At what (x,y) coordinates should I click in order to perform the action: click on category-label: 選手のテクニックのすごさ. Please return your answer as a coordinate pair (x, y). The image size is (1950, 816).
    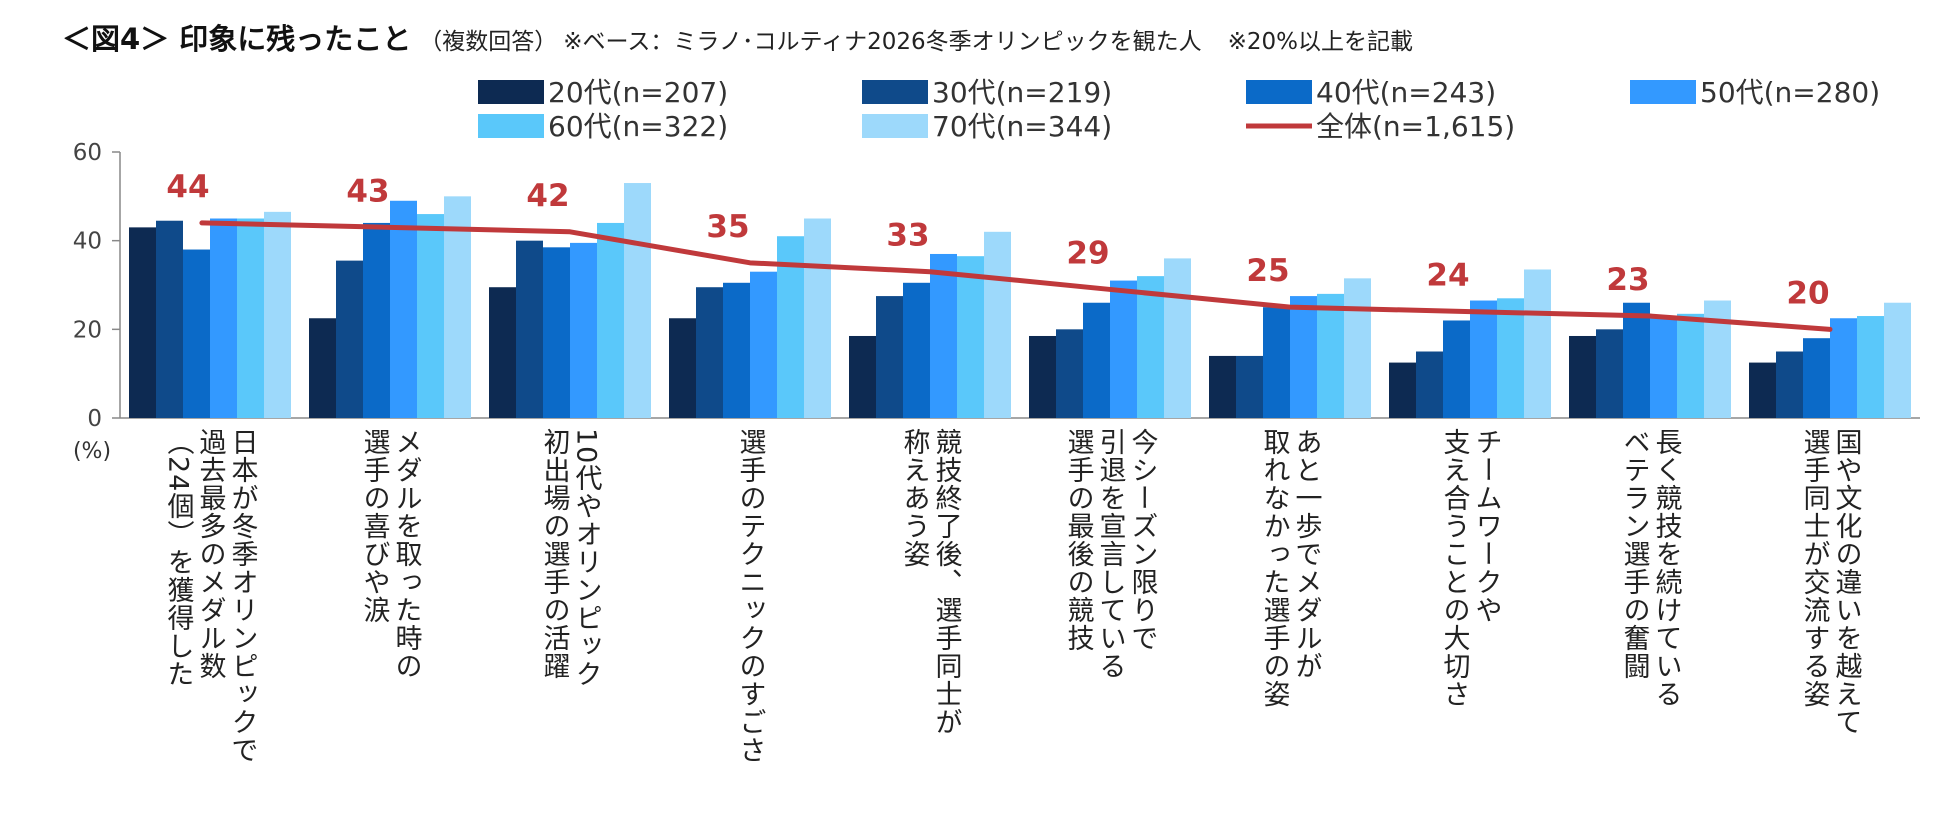
    Looking at the image, I should click on (750, 596).